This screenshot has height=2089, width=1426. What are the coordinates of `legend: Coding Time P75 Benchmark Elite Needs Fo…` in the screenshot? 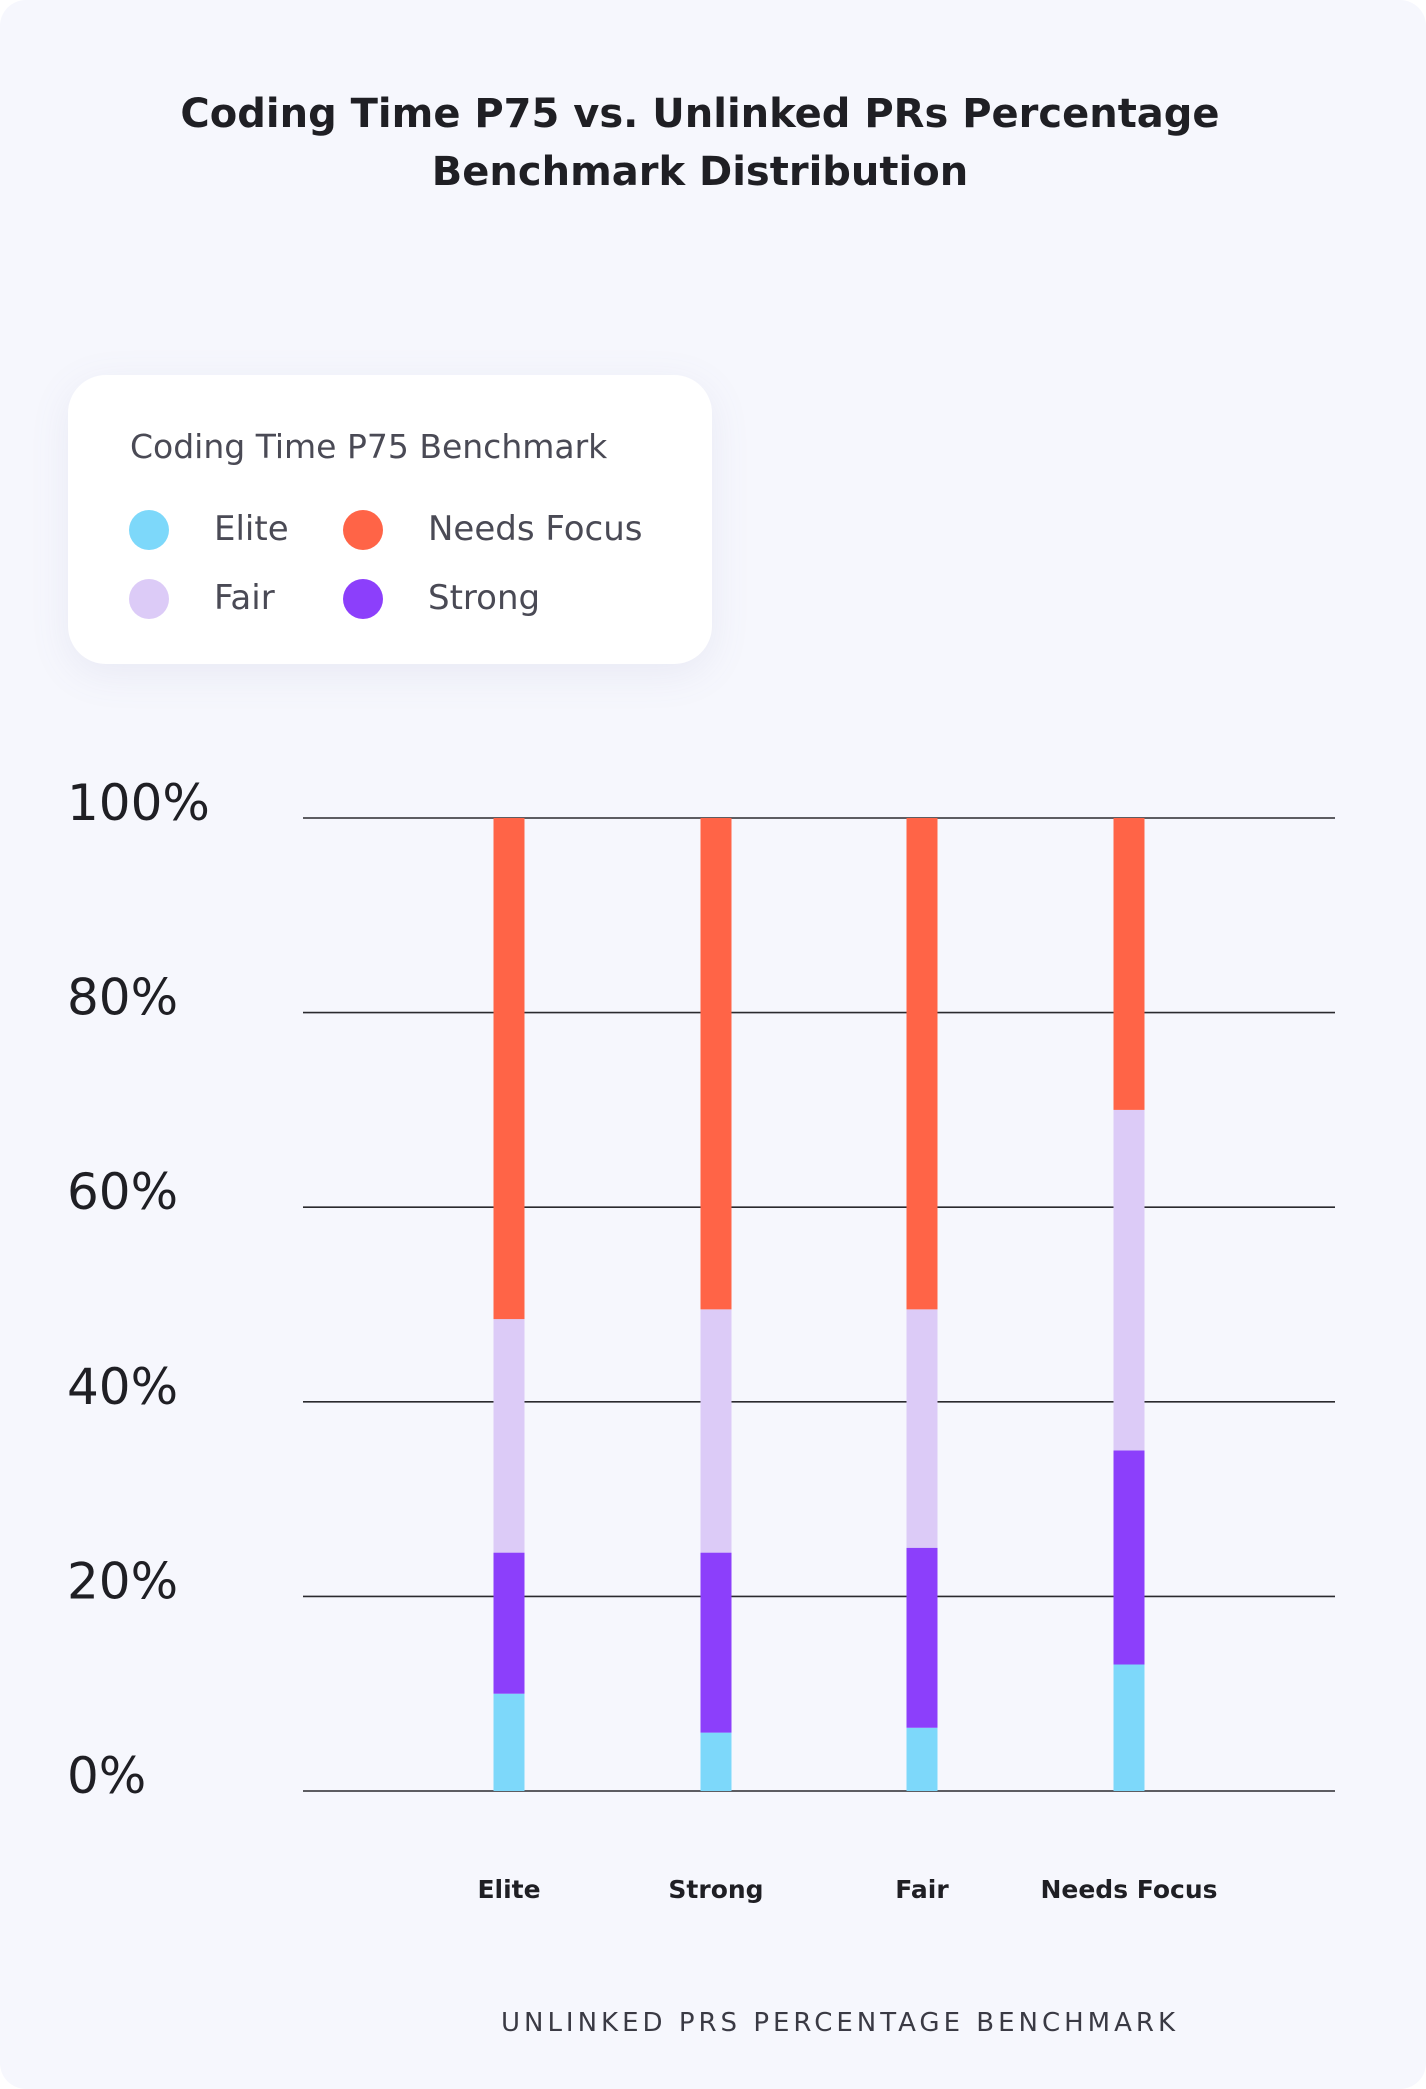 It's located at (390, 519).